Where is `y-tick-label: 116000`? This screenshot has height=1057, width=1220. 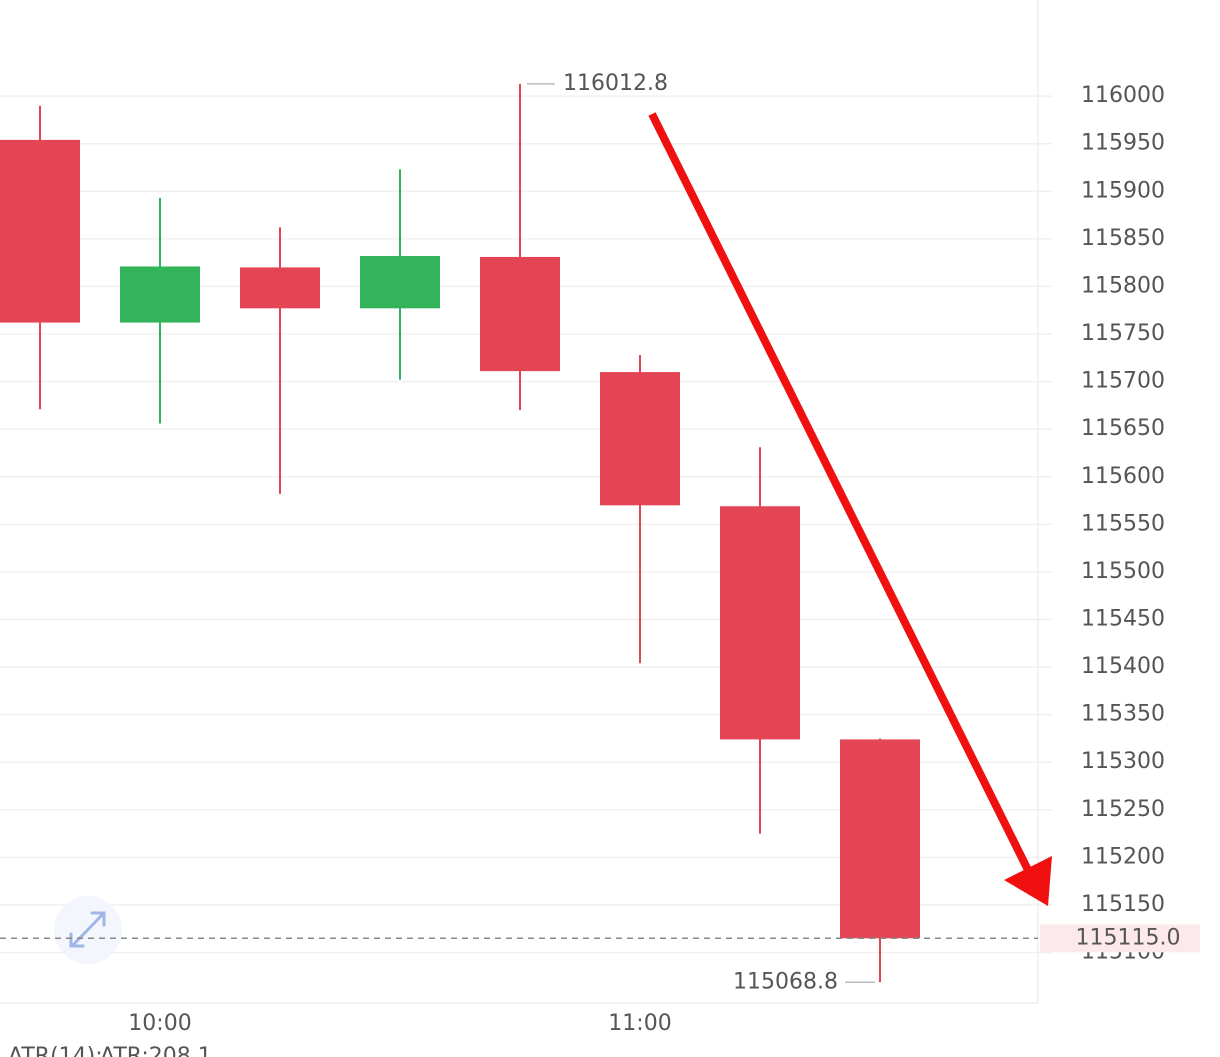 y-tick-label: 116000 is located at coordinates (1123, 95).